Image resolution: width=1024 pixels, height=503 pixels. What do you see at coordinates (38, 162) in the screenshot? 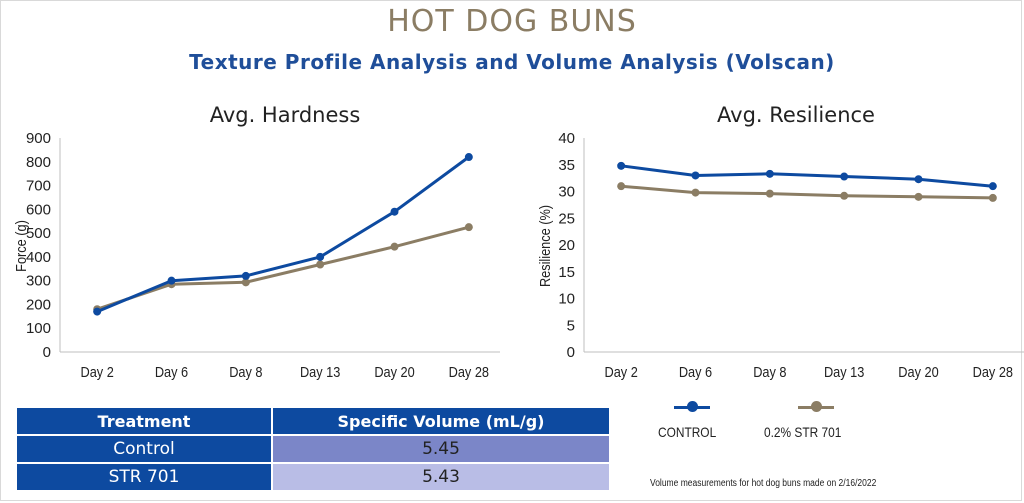
I see `hardness-y-tick-label: 800` at bounding box center [38, 162].